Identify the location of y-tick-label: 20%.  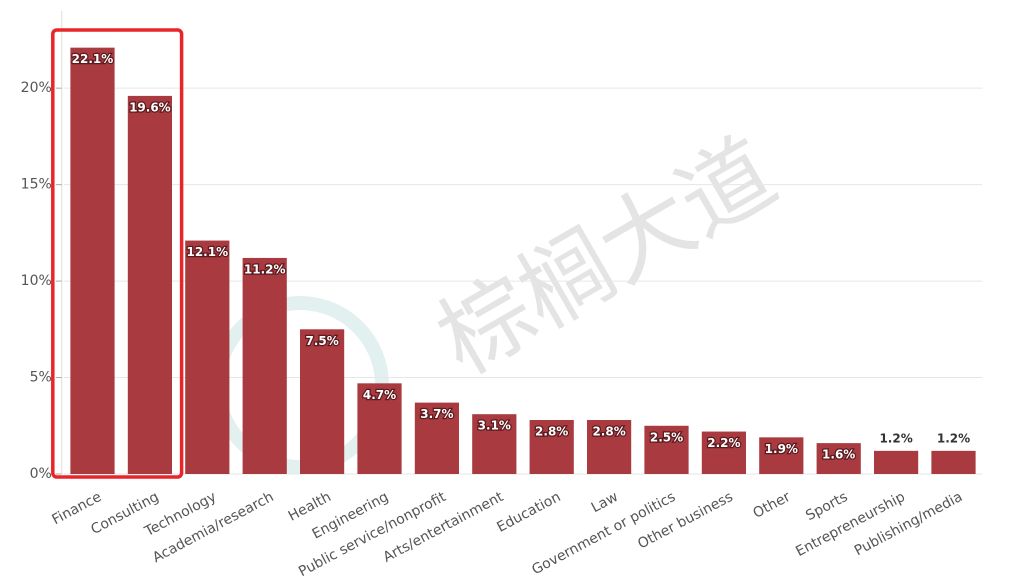
(36, 88).